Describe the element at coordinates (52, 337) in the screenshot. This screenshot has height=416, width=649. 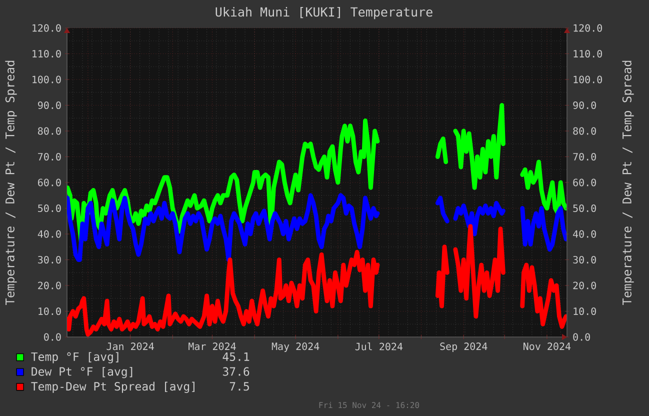
I see `y-tick-label: 0.0` at that location.